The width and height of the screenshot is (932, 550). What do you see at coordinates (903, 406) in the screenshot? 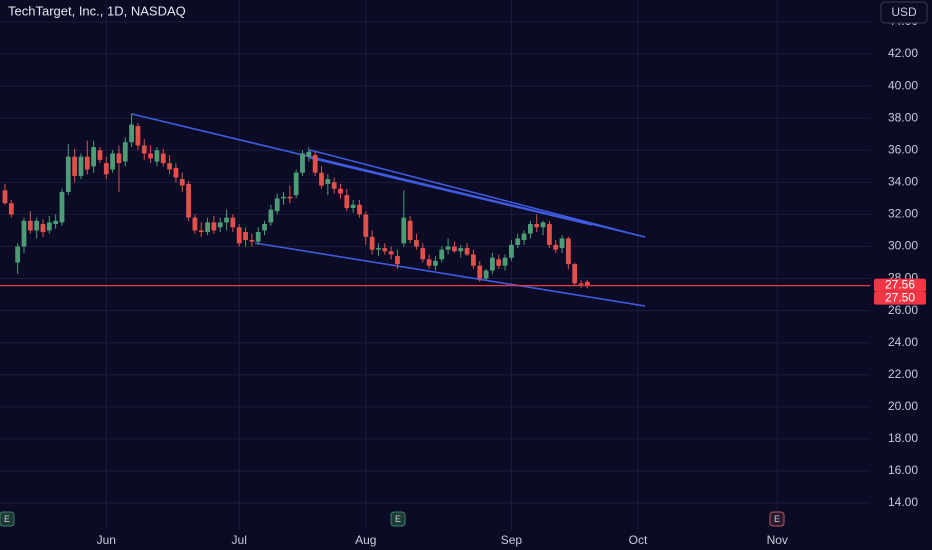
I see `y-tick-label: 20.00` at bounding box center [903, 406].